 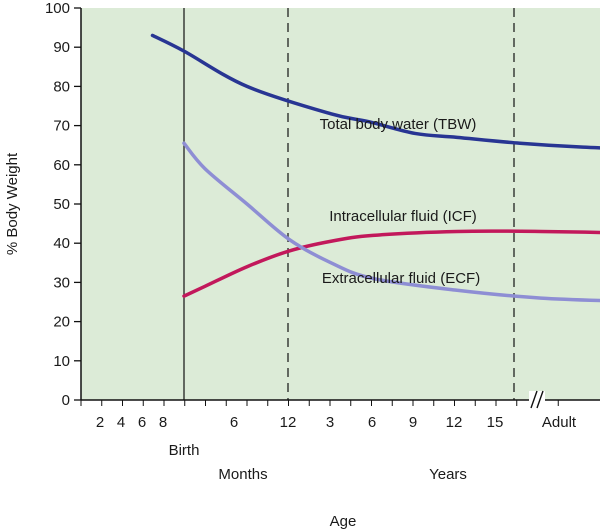 What do you see at coordinates (57, 8) in the screenshot?
I see `y-tick-label: 100` at bounding box center [57, 8].